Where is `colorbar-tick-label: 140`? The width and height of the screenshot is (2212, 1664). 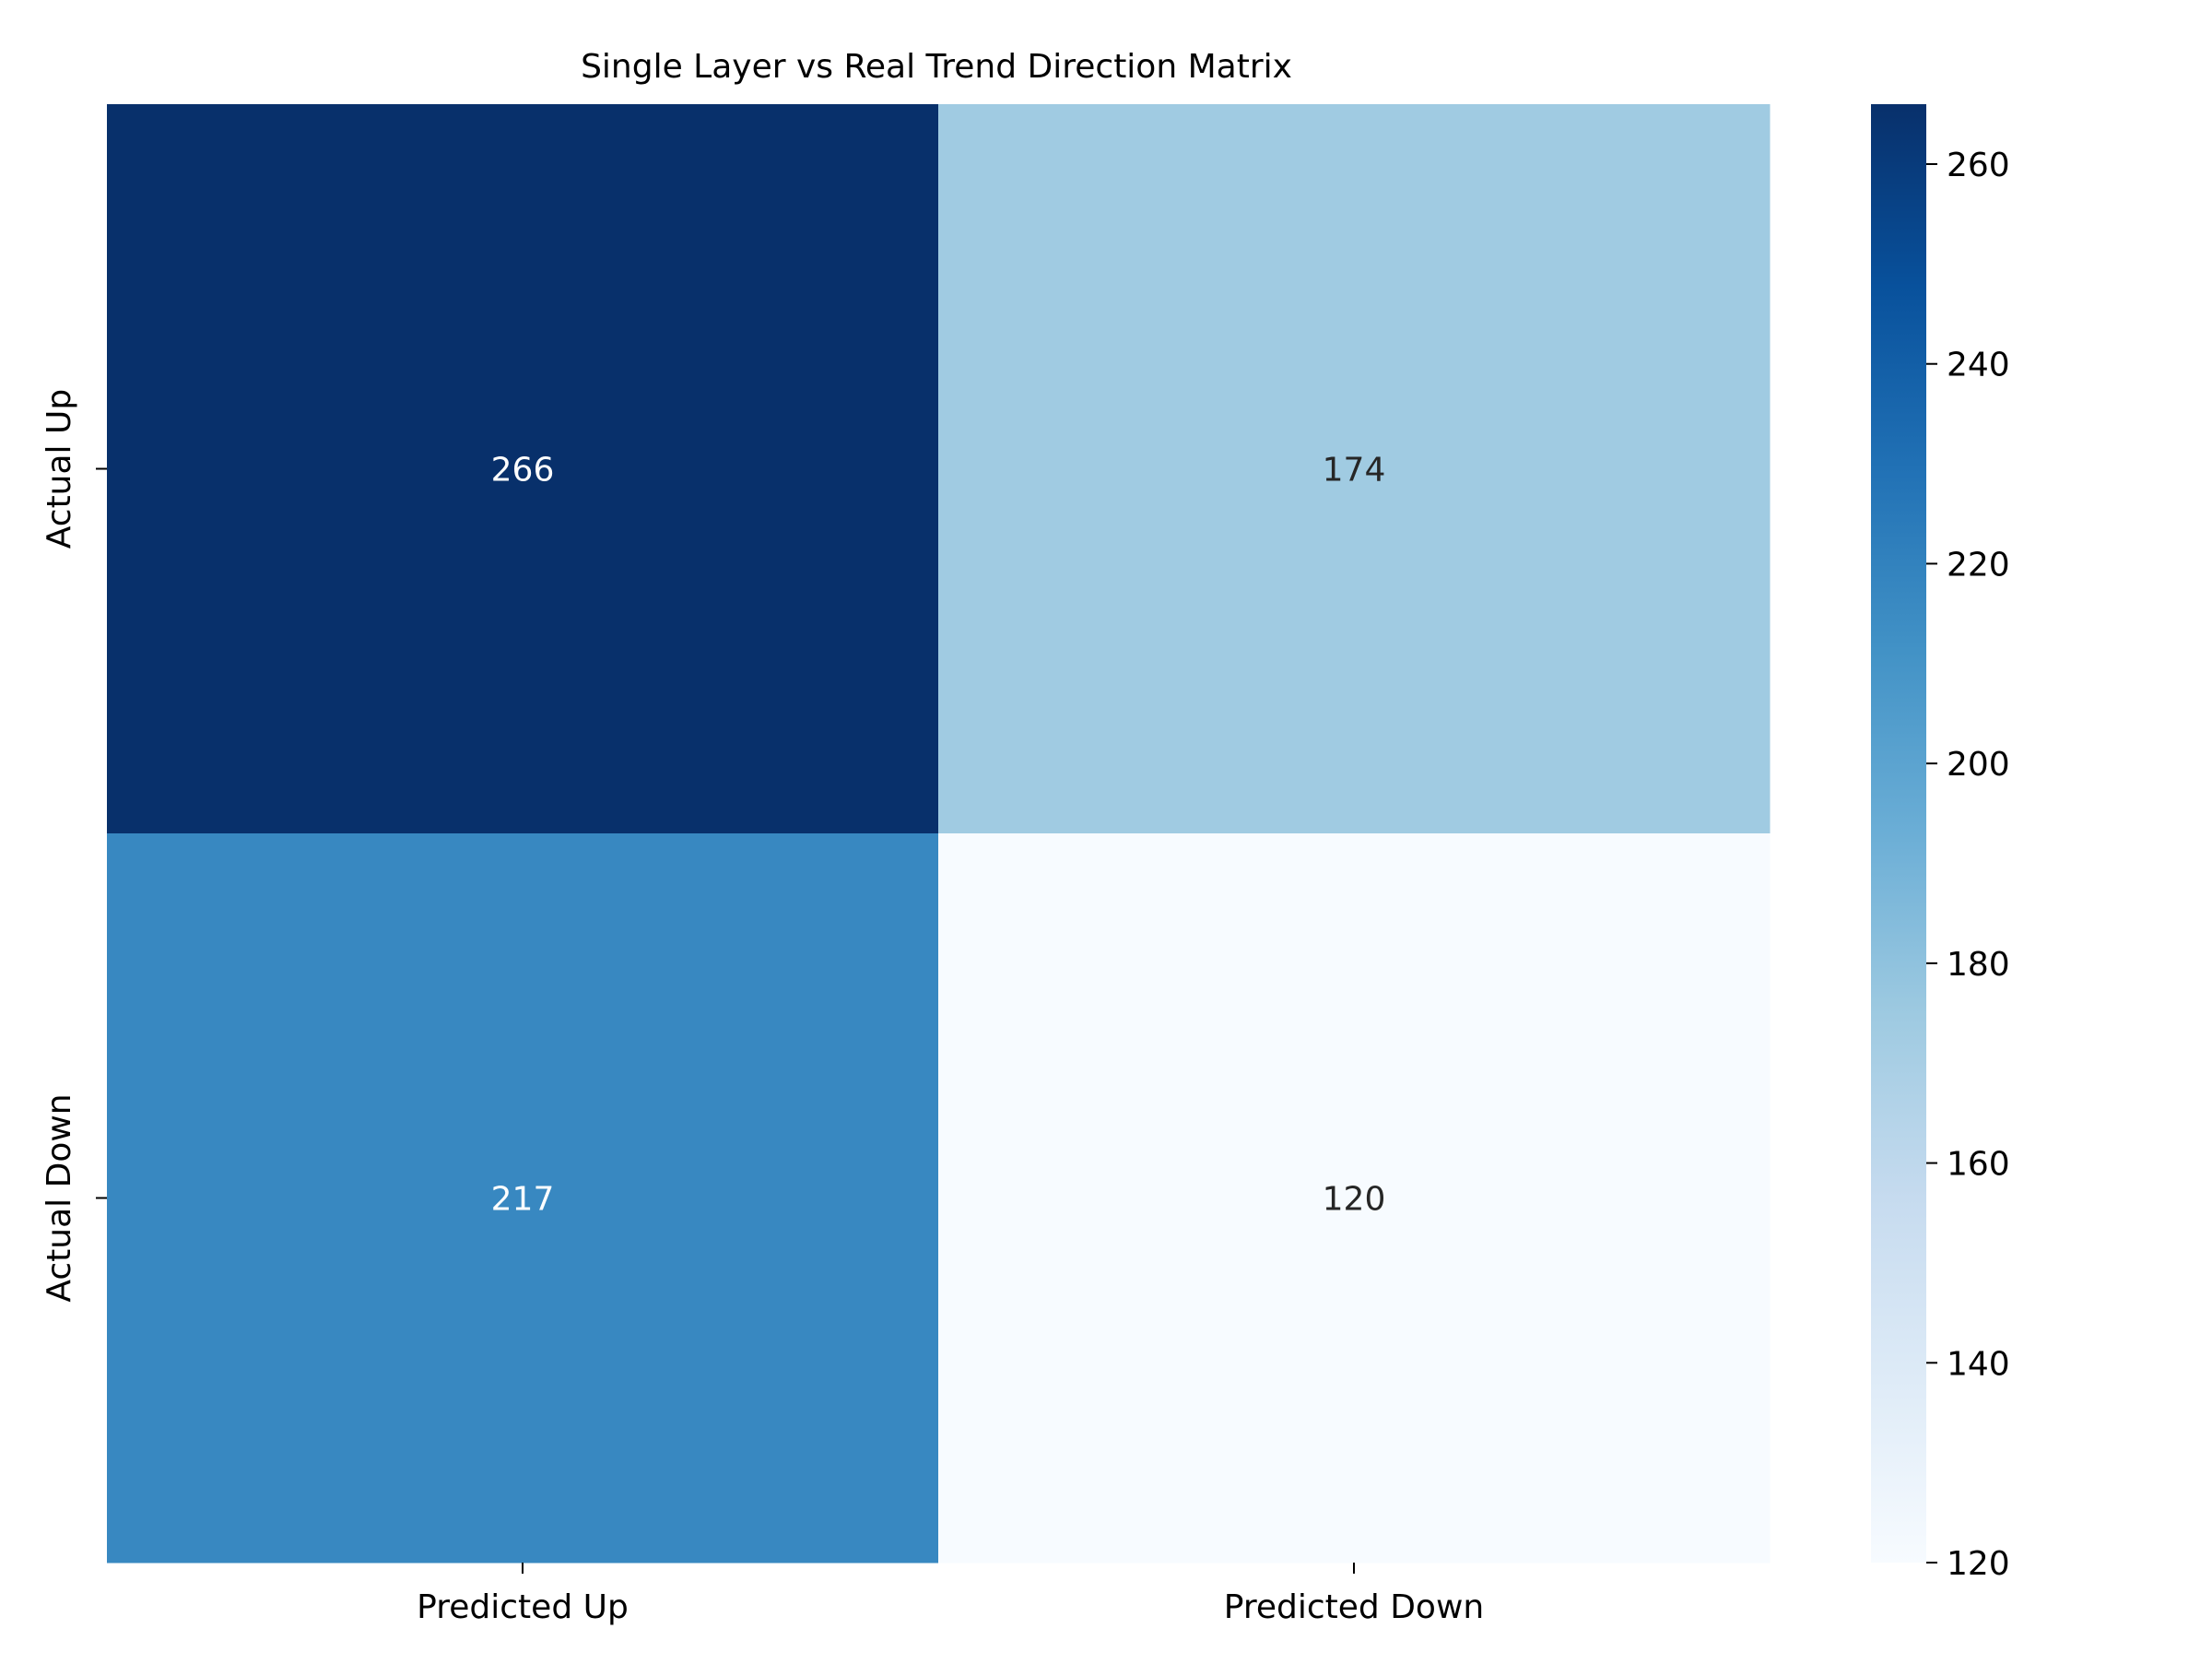
colorbar-tick-label: 140 is located at coordinates (1978, 1364).